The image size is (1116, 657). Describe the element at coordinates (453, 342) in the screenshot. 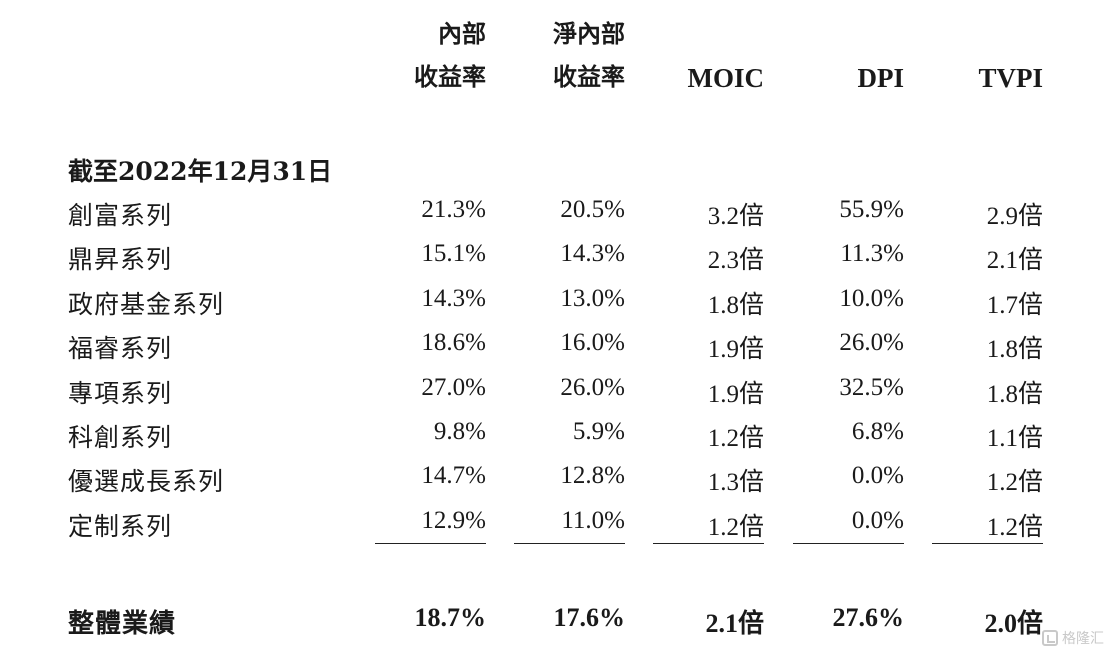

I see `cell-irr: 18.6%` at that location.